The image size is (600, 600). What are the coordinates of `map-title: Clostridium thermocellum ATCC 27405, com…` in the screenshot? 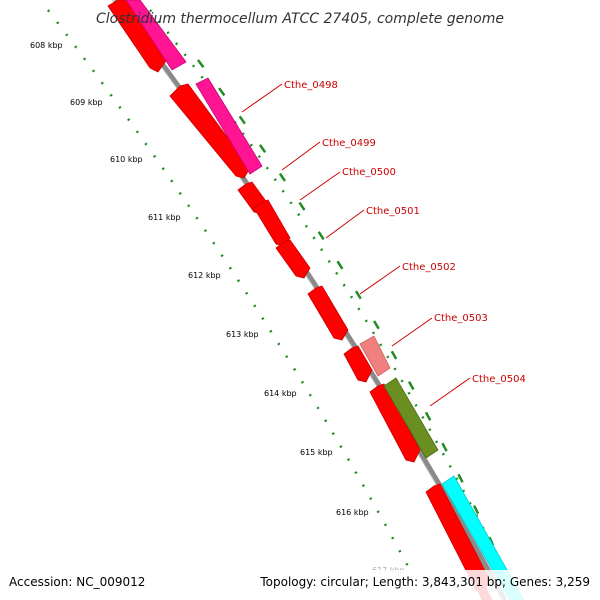 It's located at (300, 19).